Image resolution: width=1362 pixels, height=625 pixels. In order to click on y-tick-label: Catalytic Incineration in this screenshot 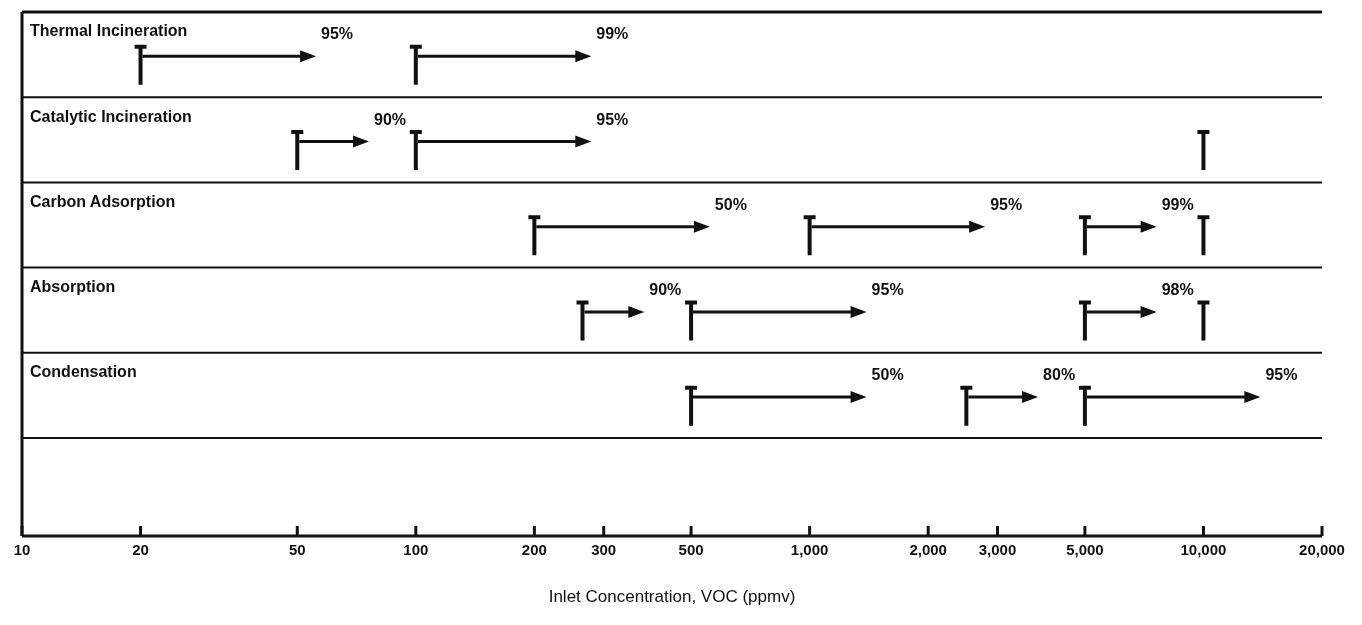, I will do `click(111, 116)`.